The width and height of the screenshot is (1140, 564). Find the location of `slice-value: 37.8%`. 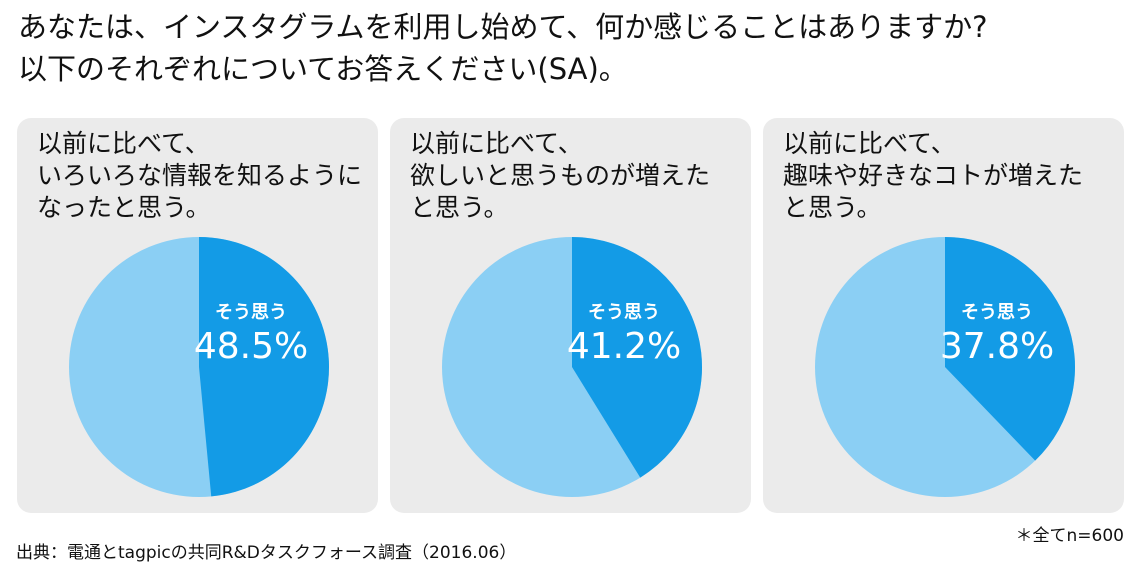

slice-value: 37.8% is located at coordinates (997, 346).